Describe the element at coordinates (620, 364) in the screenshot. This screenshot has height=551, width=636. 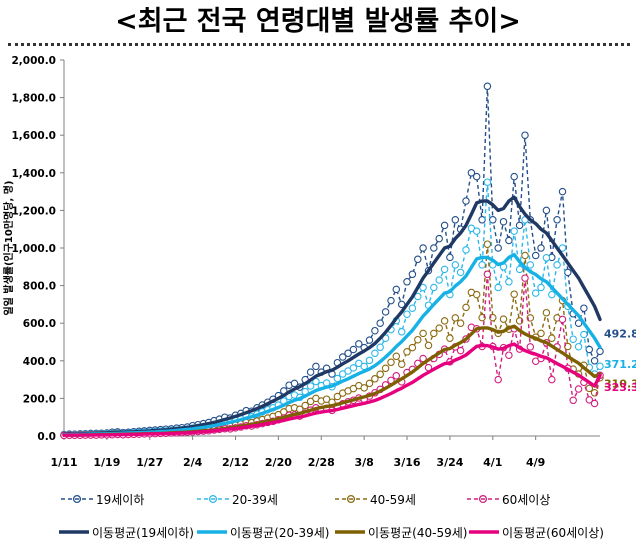
I see `end-value-label: 371.2` at that location.